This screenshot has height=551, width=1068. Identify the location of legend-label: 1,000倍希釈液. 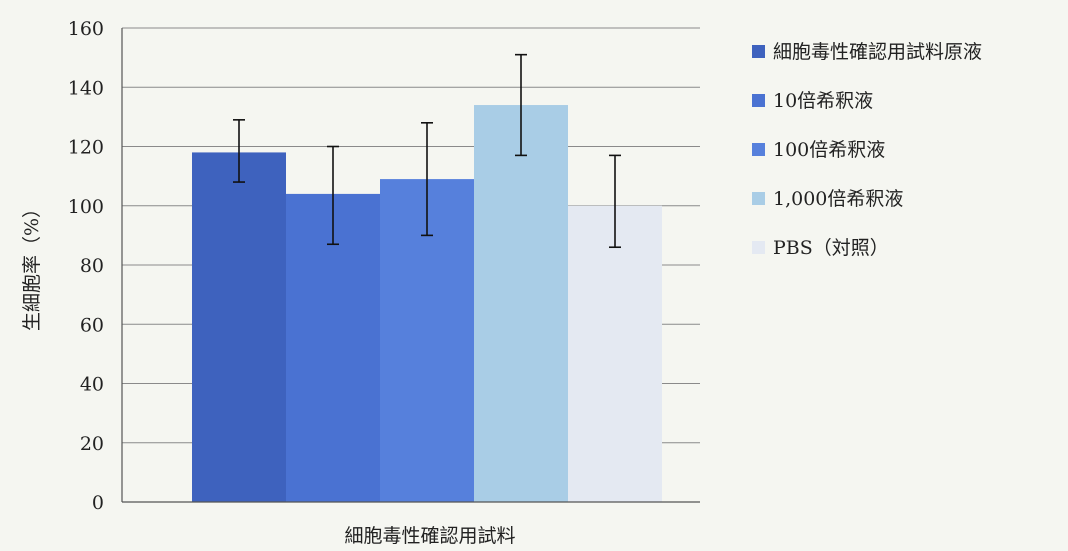
(838, 199).